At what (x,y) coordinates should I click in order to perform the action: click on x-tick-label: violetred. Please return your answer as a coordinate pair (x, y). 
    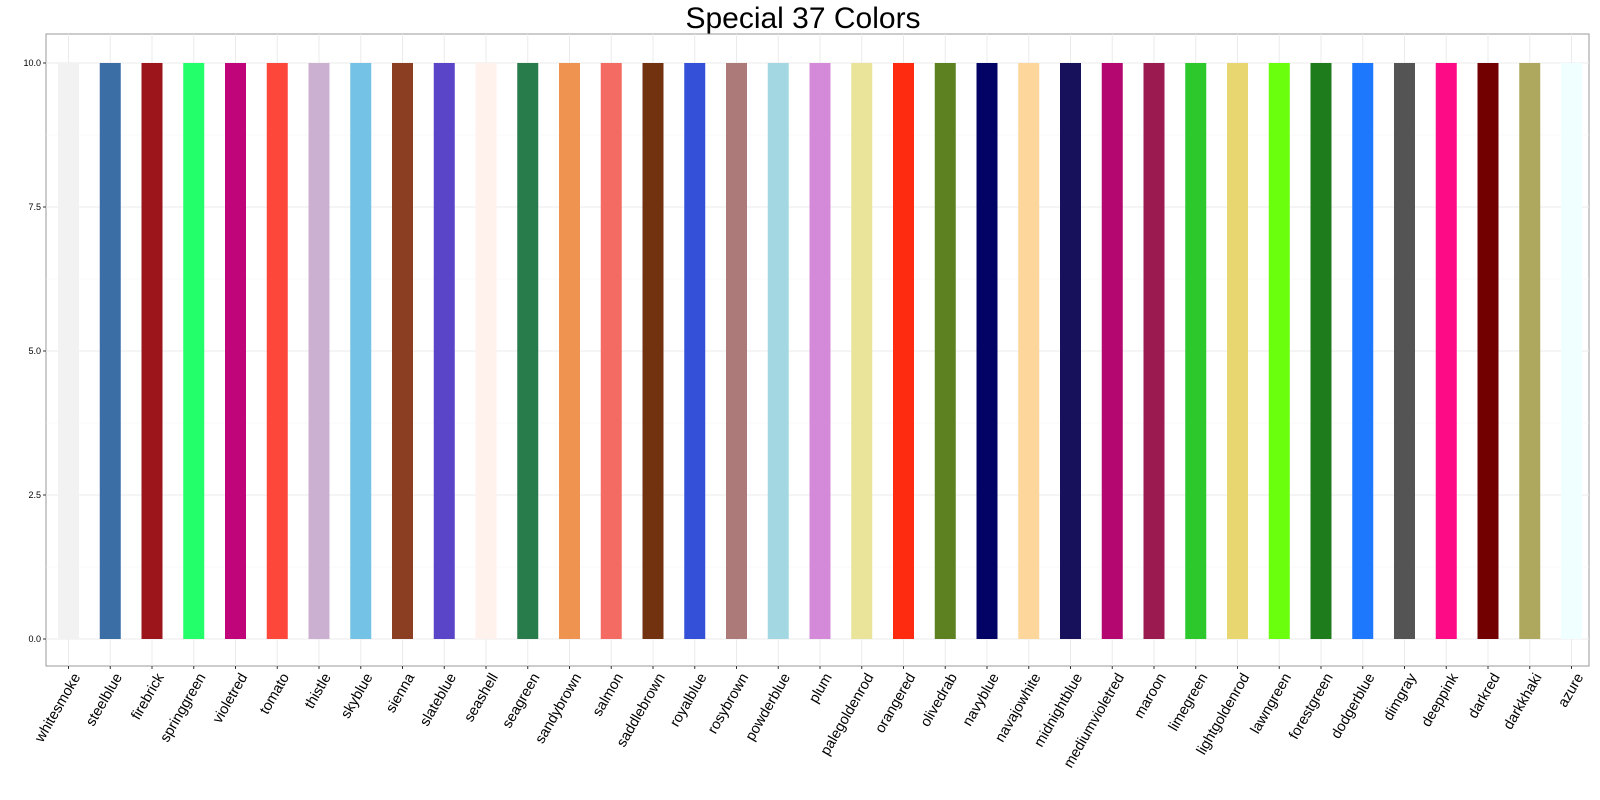
    Looking at the image, I should click on (230, 698).